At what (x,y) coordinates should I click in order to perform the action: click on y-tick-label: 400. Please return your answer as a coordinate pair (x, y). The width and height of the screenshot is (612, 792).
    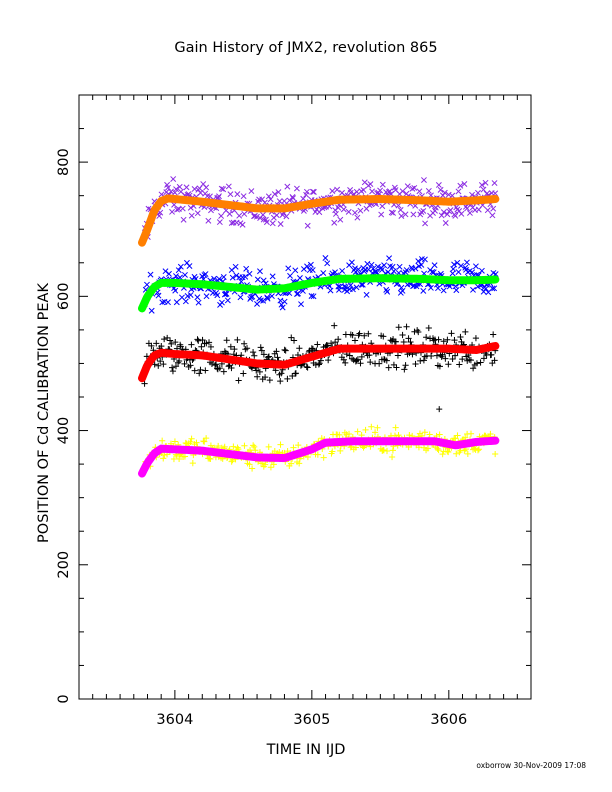
    Looking at the image, I should click on (64, 431).